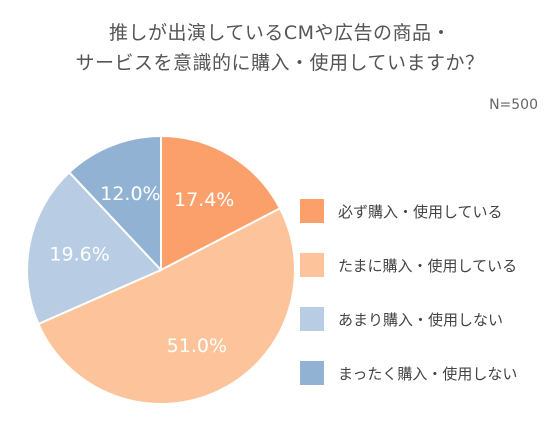 The height and width of the screenshot is (430, 560). Describe the element at coordinates (280, 33) in the screenshot. I see `chart-title-line-1: 推しが出演しているCMや広告の商品・` at that location.